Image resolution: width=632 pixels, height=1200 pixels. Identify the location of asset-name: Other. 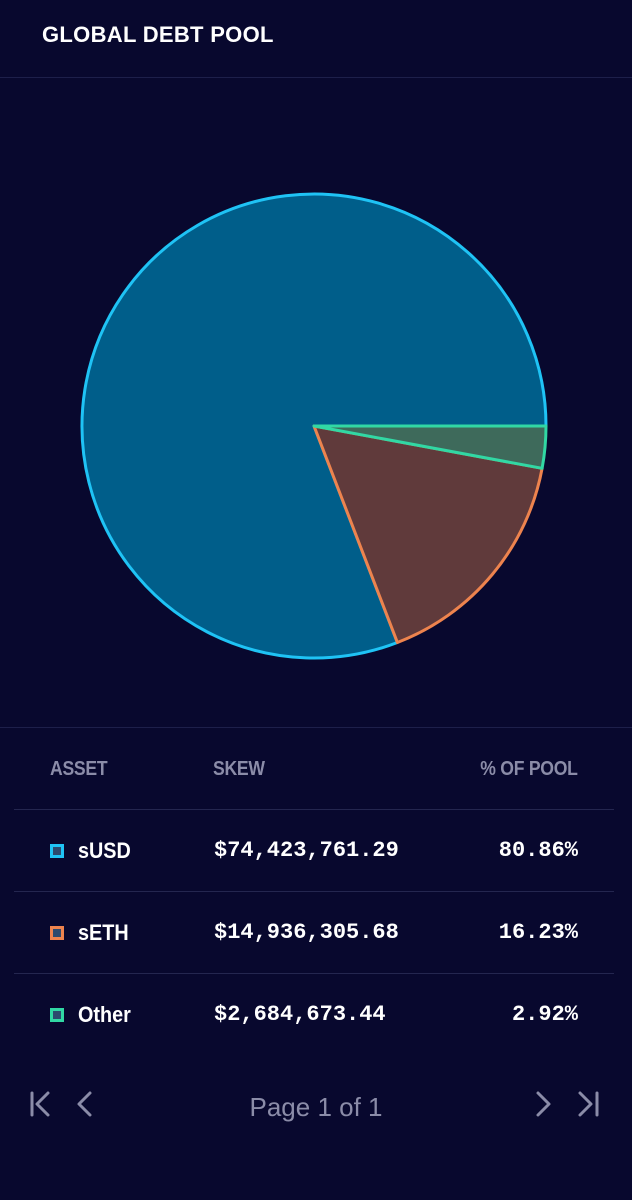
(104, 1014).